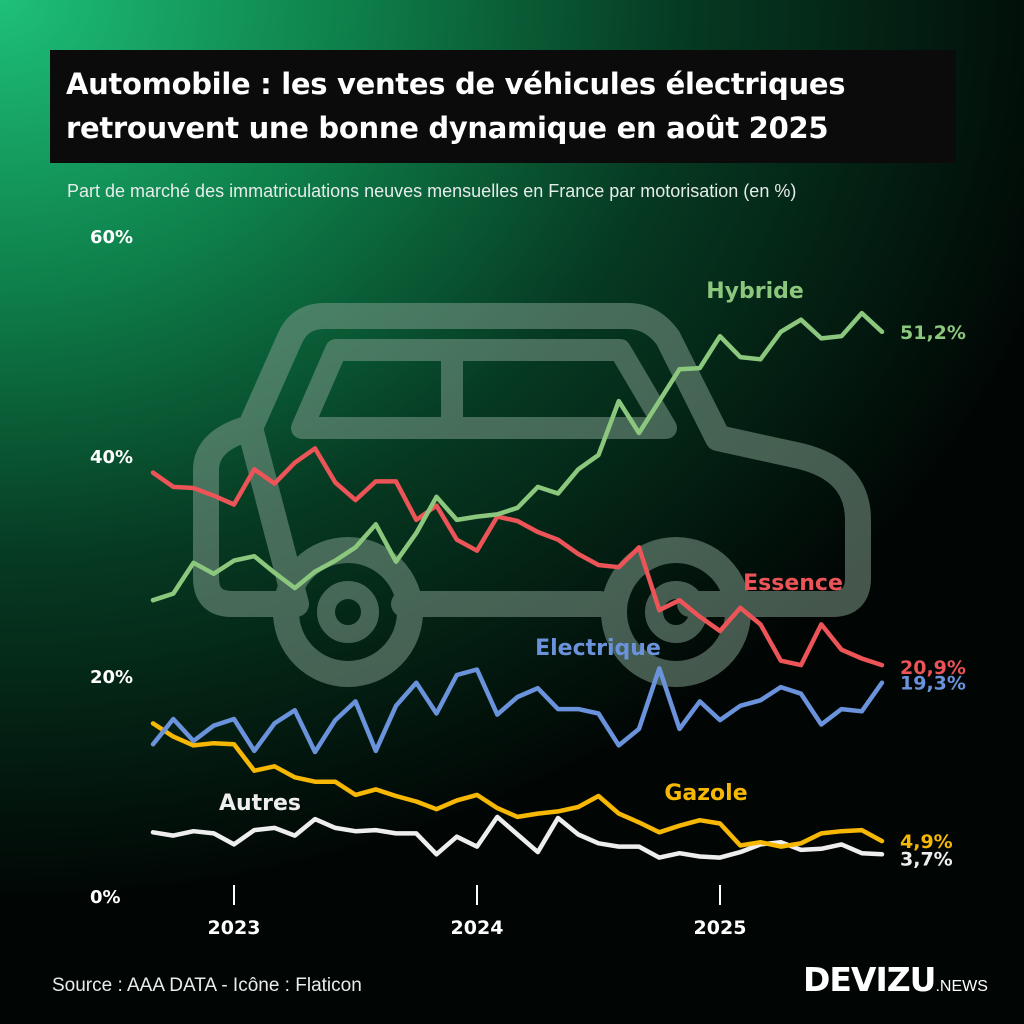 The image size is (1024, 1024). Describe the element at coordinates (111, 457) in the screenshot. I see `y-tick-label: 40%` at that location.